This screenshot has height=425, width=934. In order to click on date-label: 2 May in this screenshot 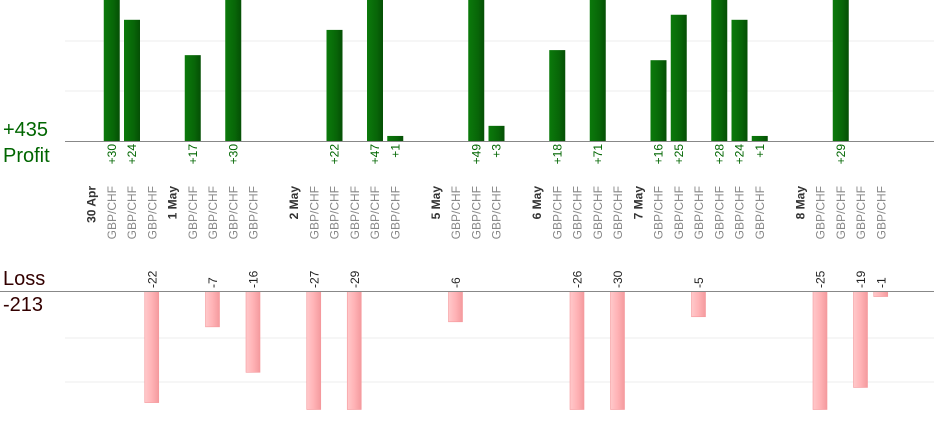, I will do `click(294, 203)`.